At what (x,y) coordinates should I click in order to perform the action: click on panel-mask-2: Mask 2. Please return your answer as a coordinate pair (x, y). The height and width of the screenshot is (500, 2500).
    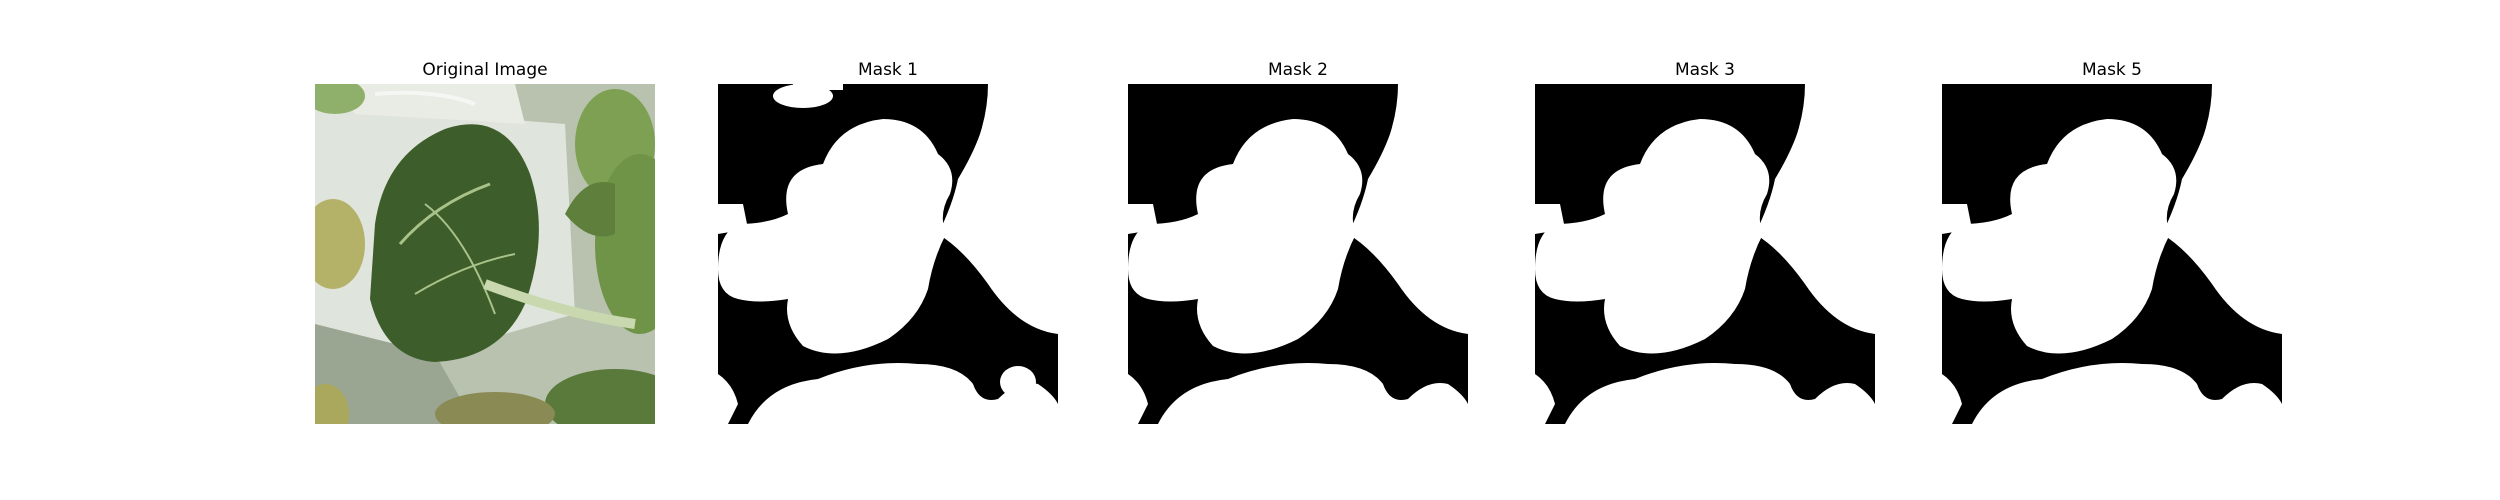
    Looking at the image, I should click on (1298, 250).